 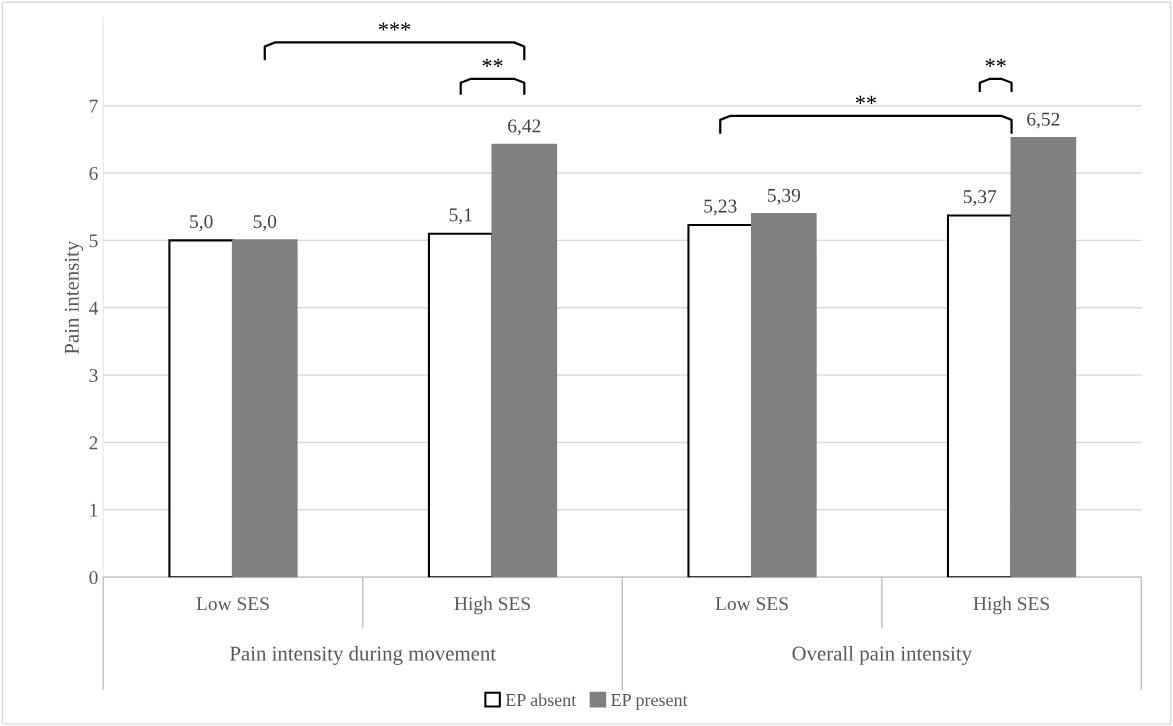 I want to click on legend-label: EP absent, so click(x=541, y=700).